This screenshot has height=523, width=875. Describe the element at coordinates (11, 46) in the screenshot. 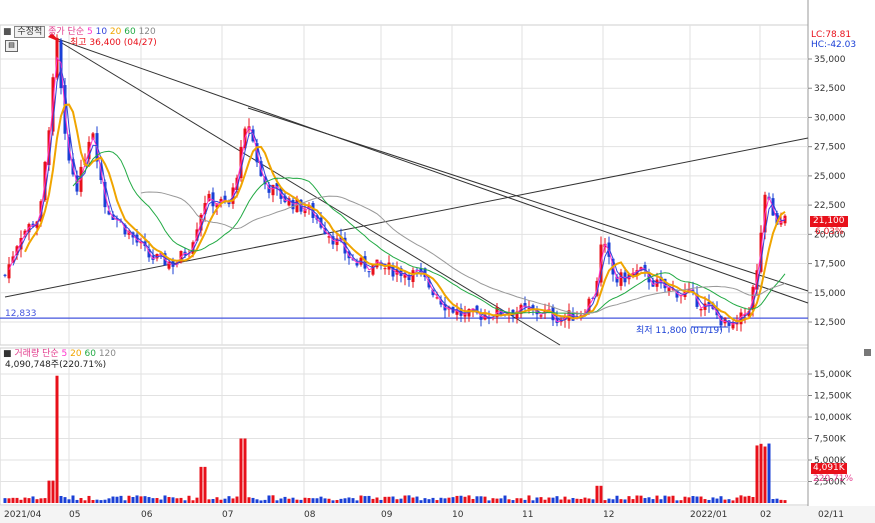

I see `layout-icon: ▤` at that location.